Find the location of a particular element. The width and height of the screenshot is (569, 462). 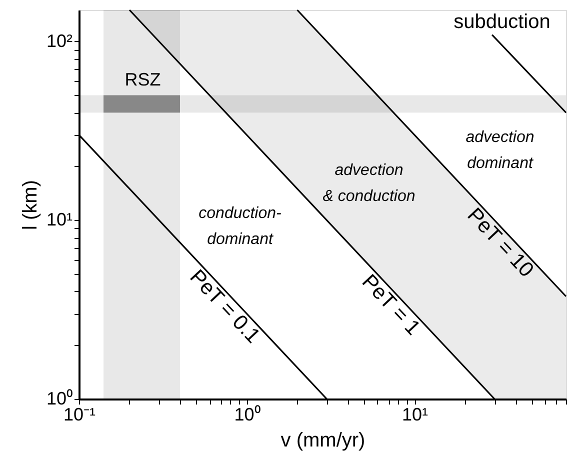

annotation: advection dominant is located at coordinates (500, 150).